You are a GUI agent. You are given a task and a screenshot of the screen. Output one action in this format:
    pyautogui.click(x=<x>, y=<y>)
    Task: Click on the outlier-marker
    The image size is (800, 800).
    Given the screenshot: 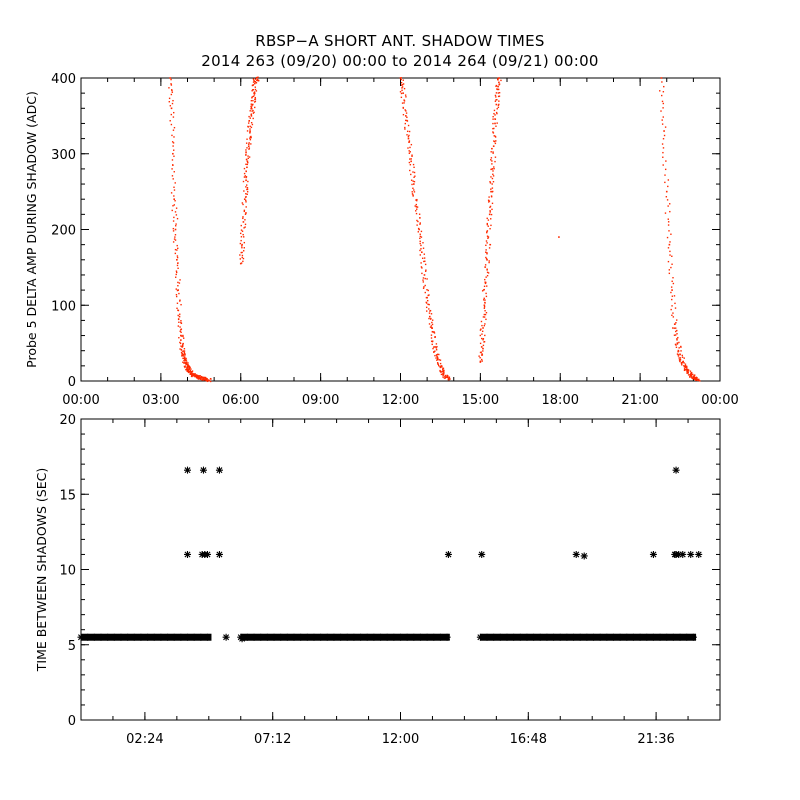 What is the action you would take?
    pyautogui.click(x=691, y=554)
    